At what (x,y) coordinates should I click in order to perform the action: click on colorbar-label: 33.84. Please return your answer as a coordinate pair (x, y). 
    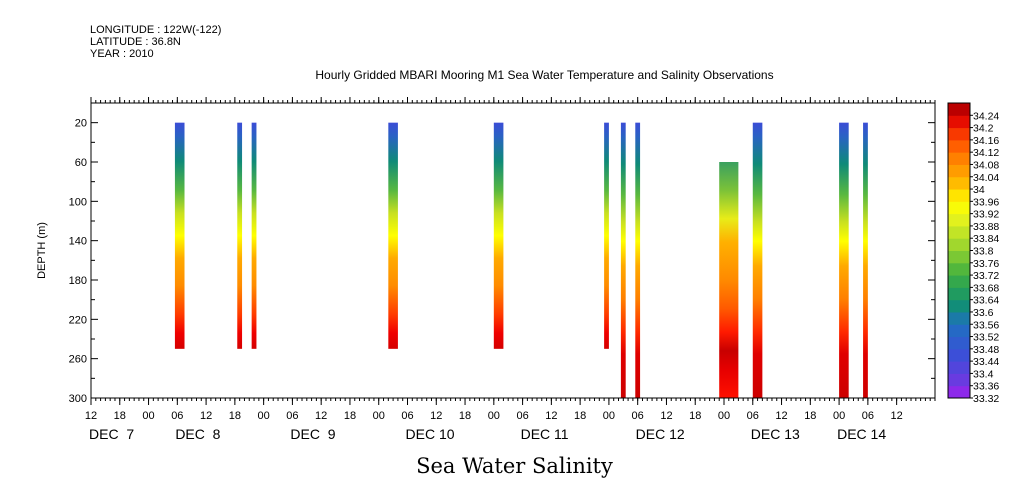
    Looking at the image, I should click on (986, 239).